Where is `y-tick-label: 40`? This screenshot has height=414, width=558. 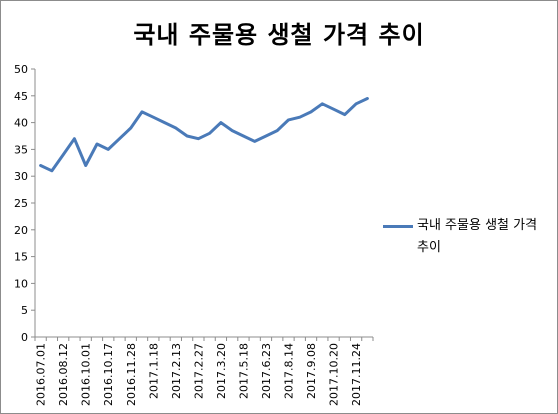
y-tick-label: 40 is located at coordinates (21, 123).